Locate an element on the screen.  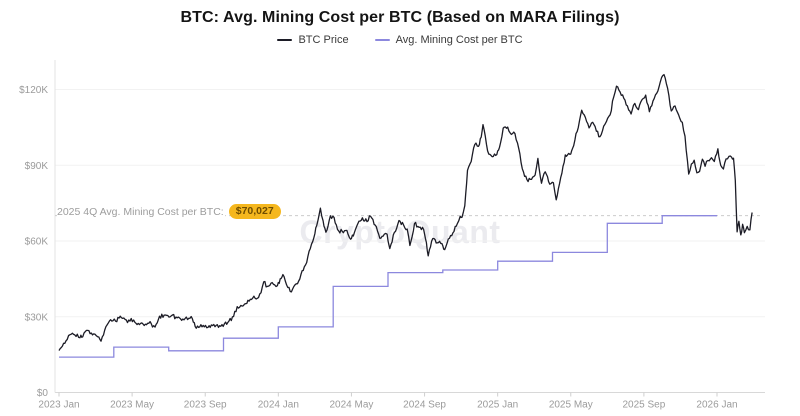
y-axis-tick-label: $30K is located at coordinates (37, 317).